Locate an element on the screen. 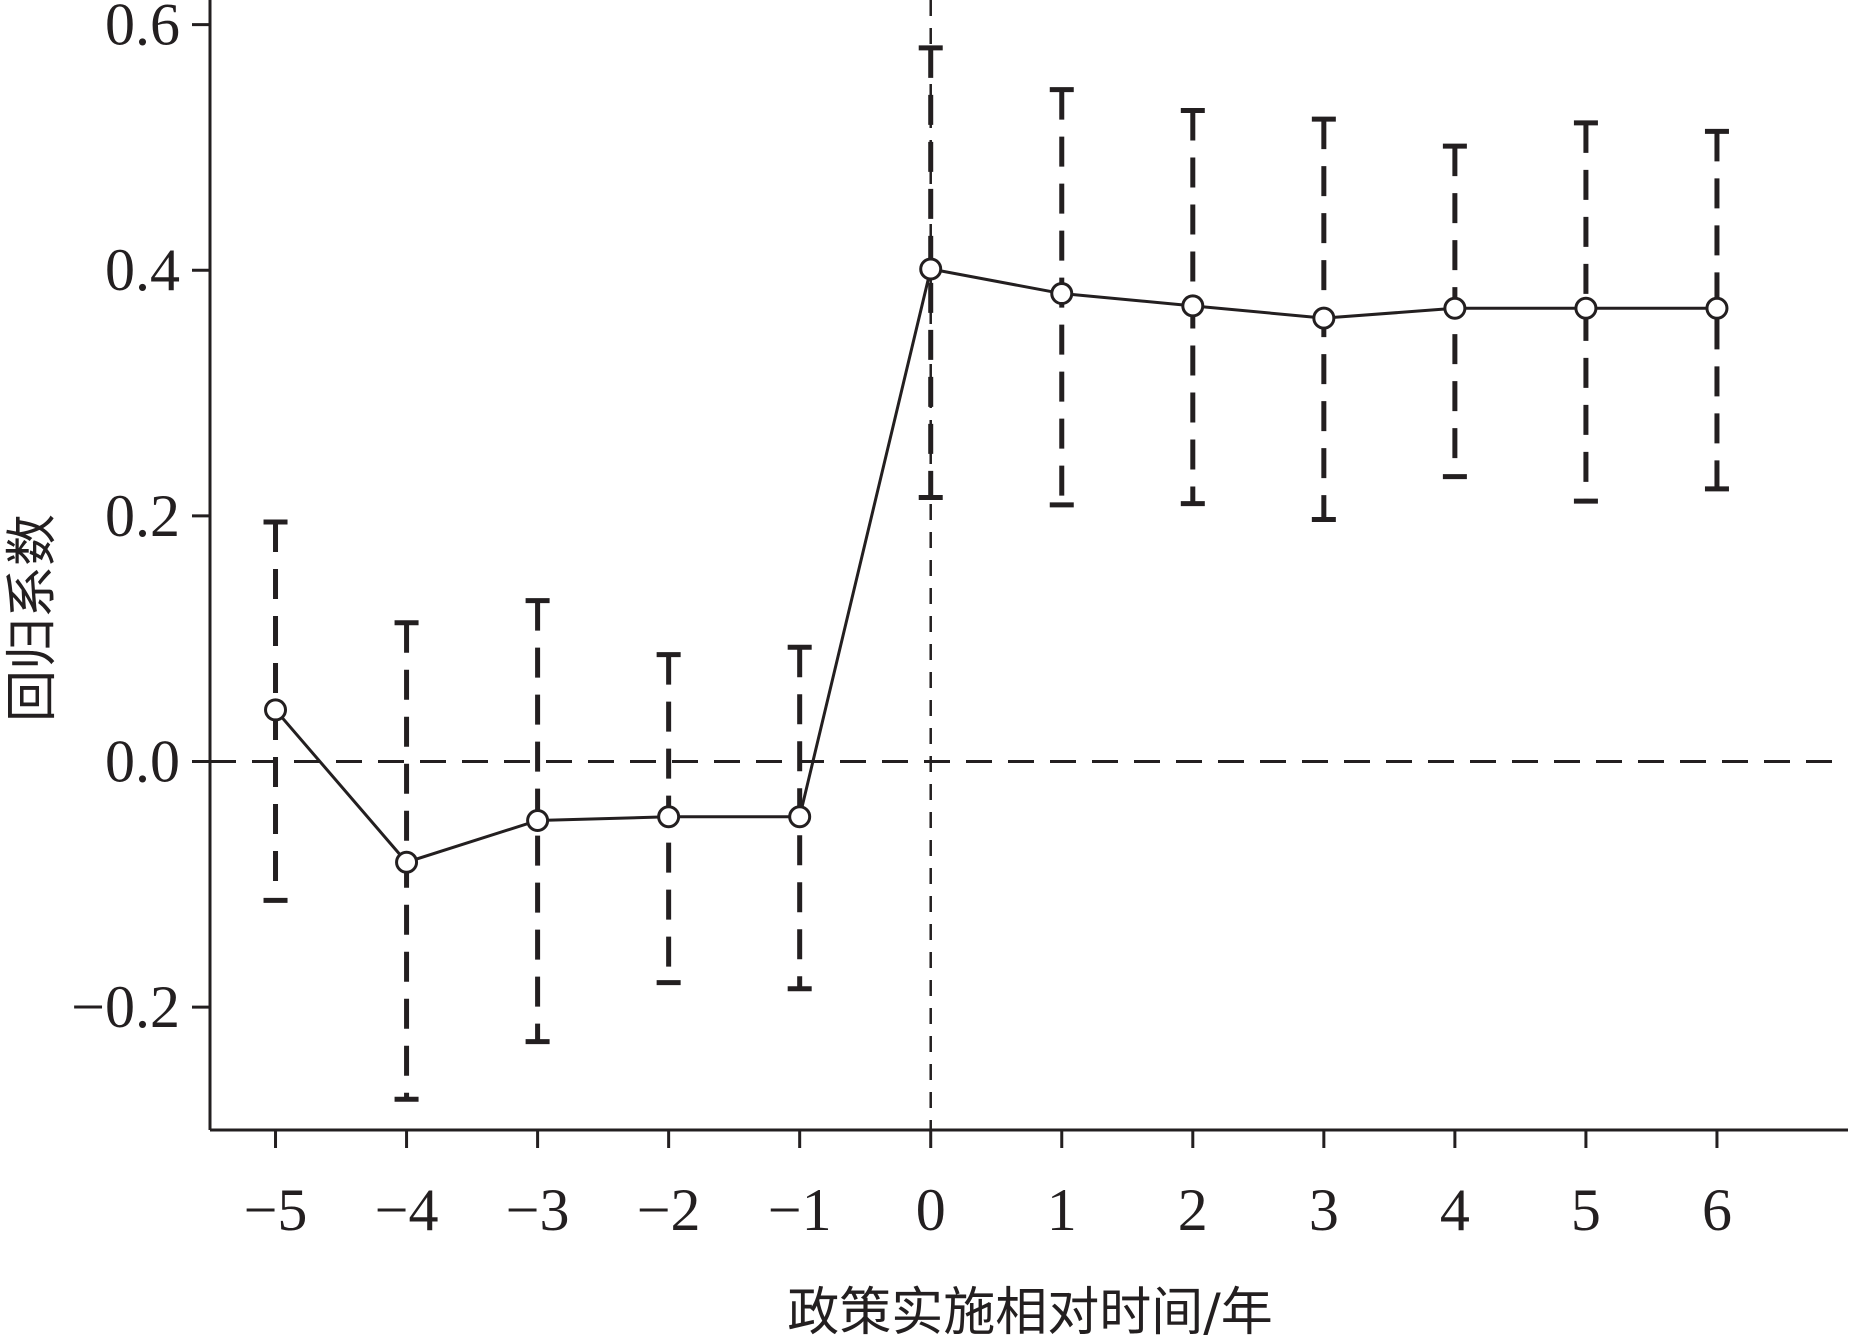  x-tick-label: 2 is located at coordinates (1193, 1210).